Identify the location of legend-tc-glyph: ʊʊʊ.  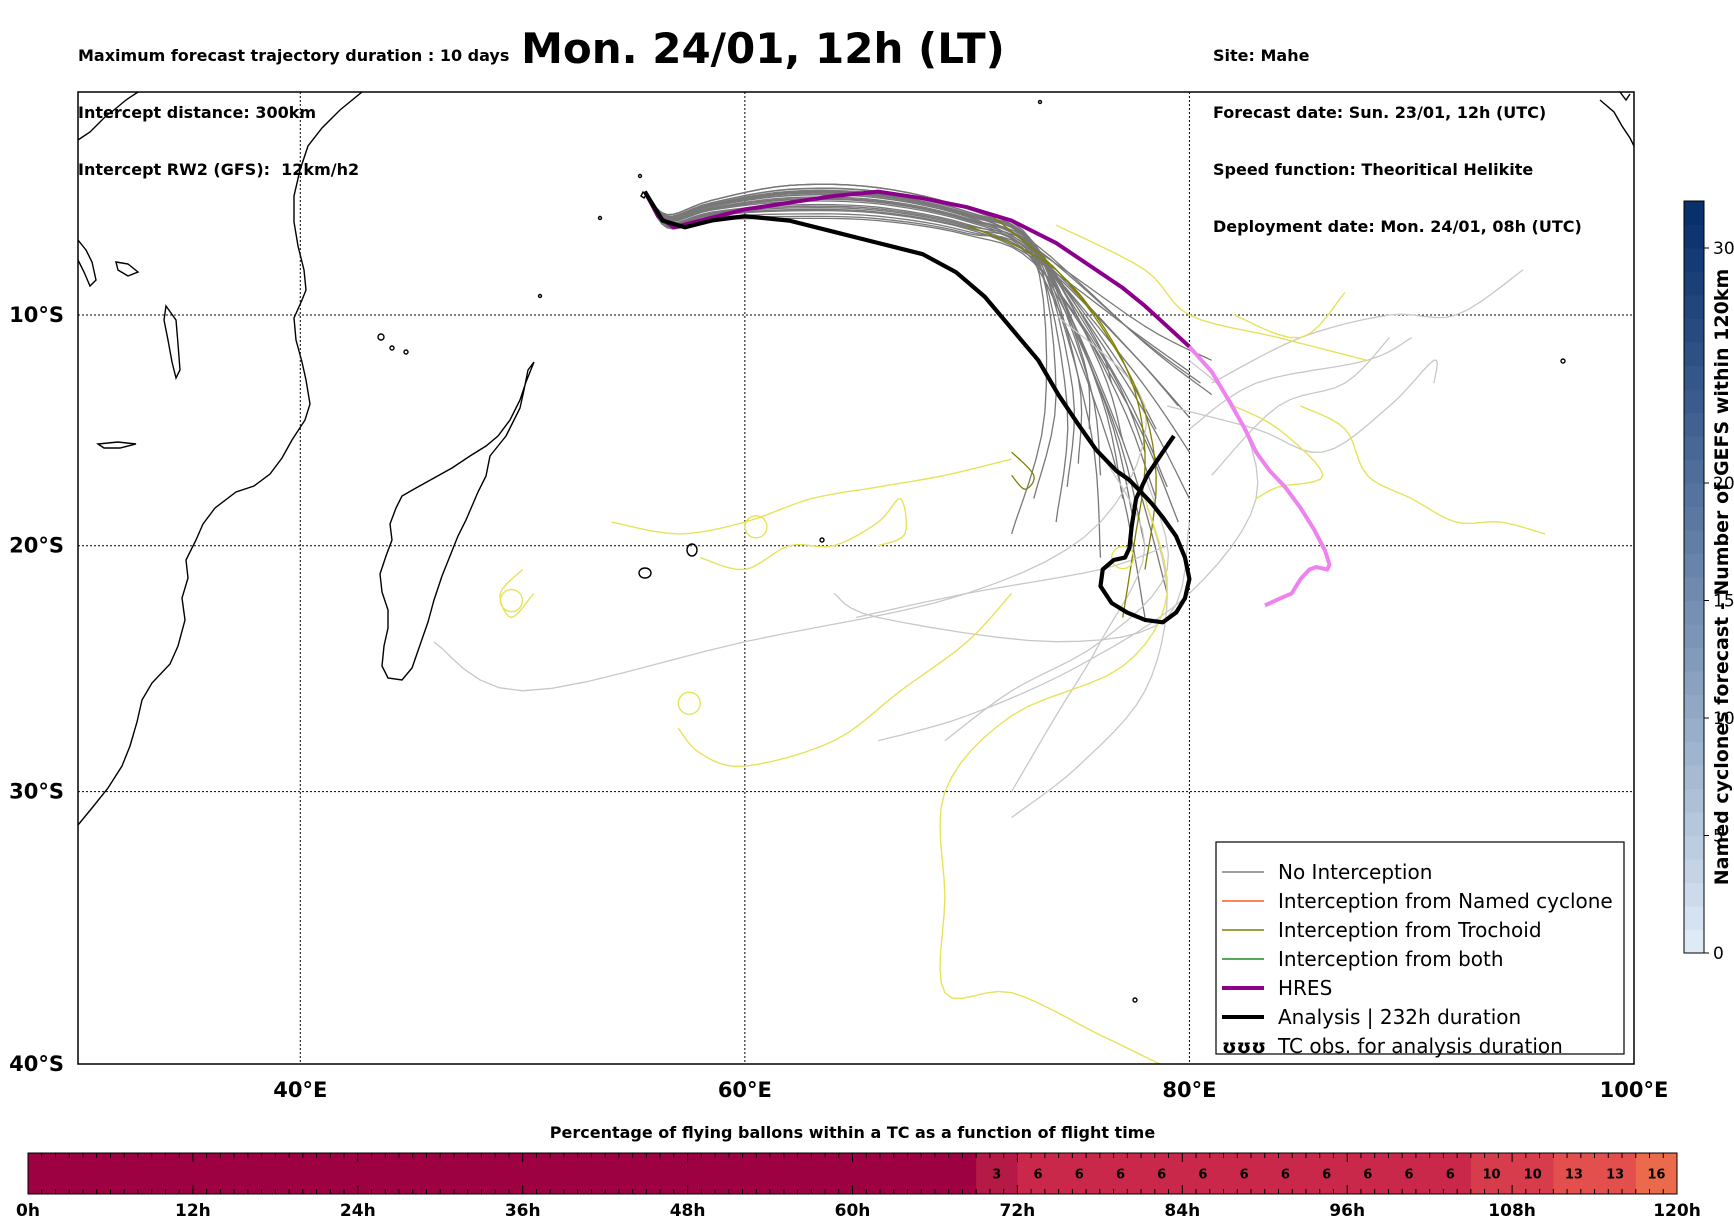
(1244, 1047).